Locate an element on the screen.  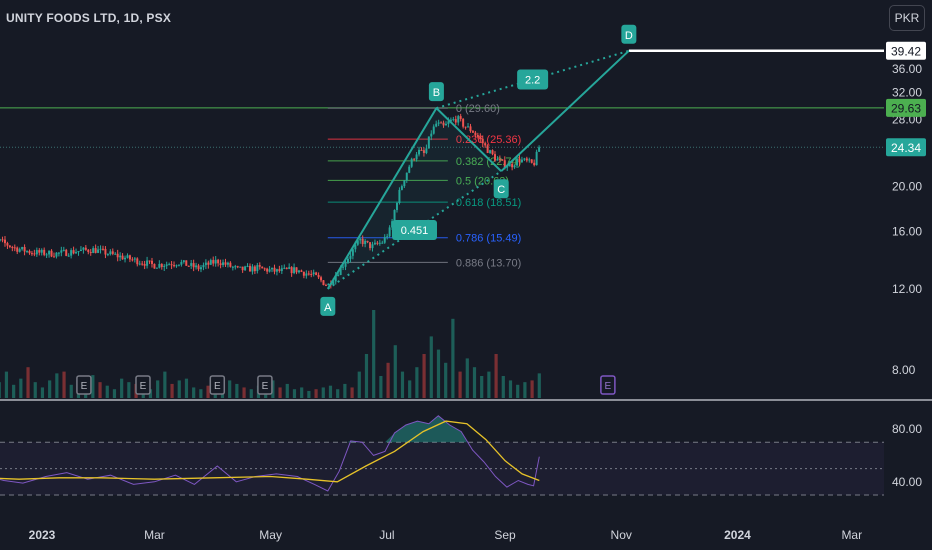
fib-level-label: 0.618 (18.51) is located at coordinates (488, 203).